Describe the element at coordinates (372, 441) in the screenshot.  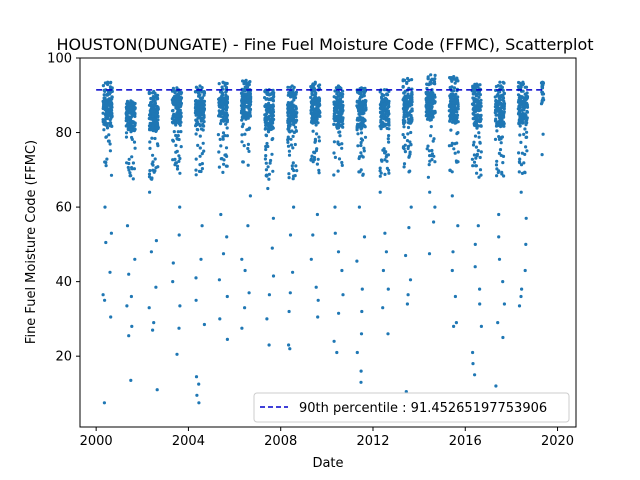
I see `x-tick-label: 2012` at that location.